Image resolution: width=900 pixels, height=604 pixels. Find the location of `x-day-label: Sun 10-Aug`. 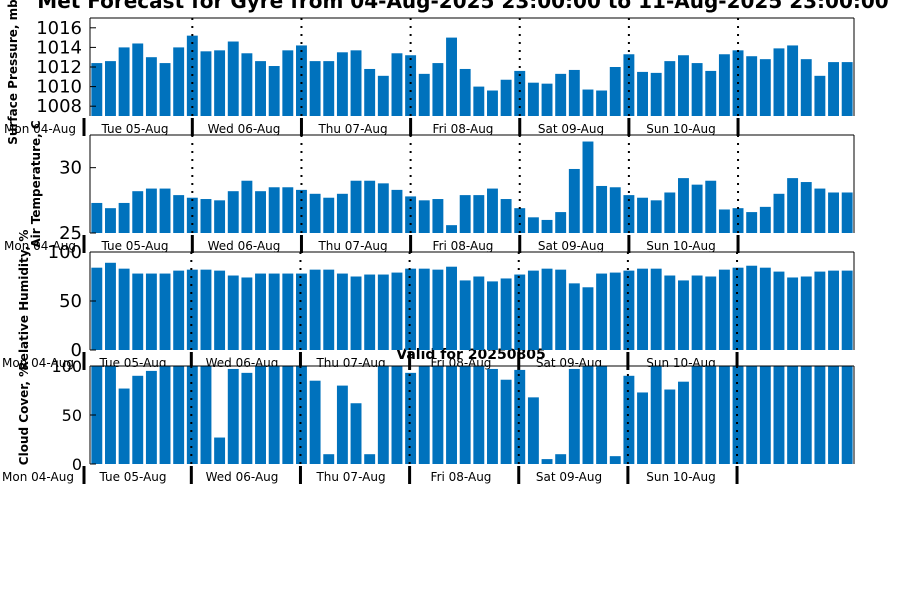

x-day-label: Sun 10-Aug is located at coordinates (680, 129).